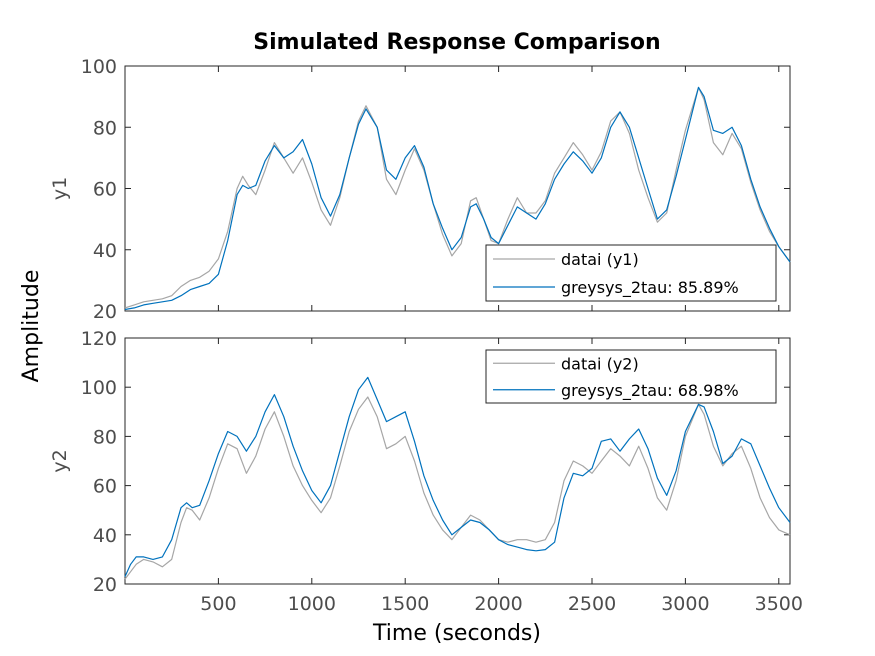 The width and height of the screenshot is (875, 656). What do you see at coordinates (31, 326) in the screenshot?
I see `y-axis-label: Amplitude` at bounding box center [31, 326].